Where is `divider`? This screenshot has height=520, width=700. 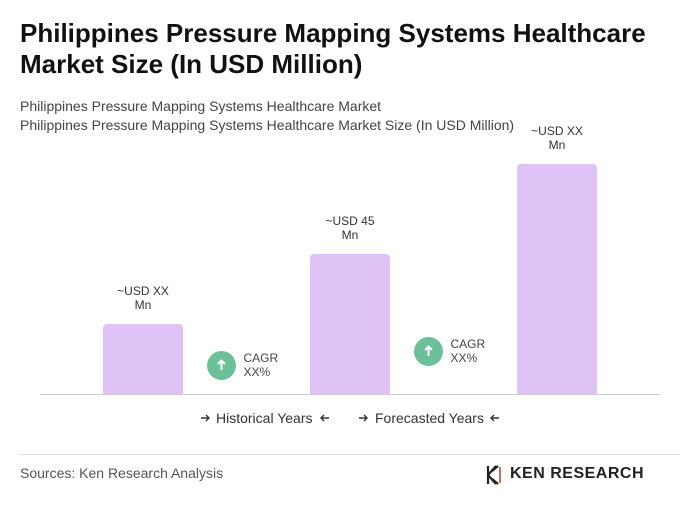
divider is located at coordinates (350, 454).